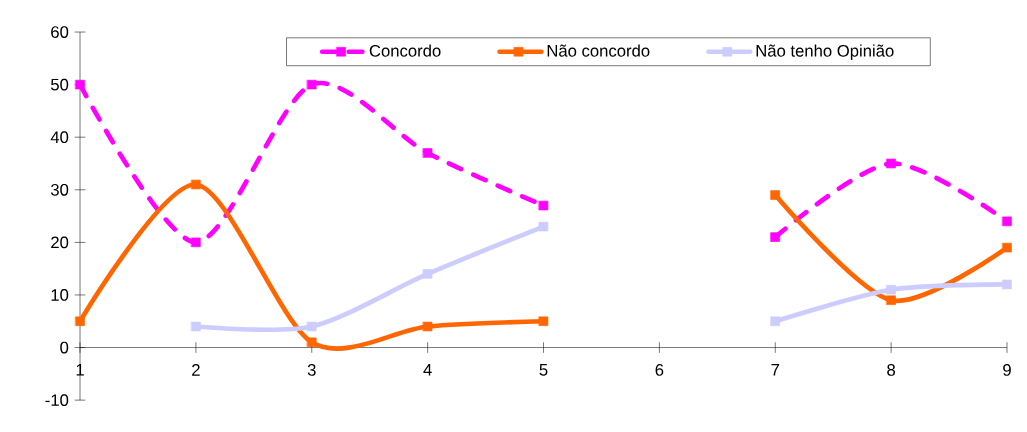 The width and height of the screenshot is (1027, 432). I want to click on y-tick-label: 30, so click(59, 189).